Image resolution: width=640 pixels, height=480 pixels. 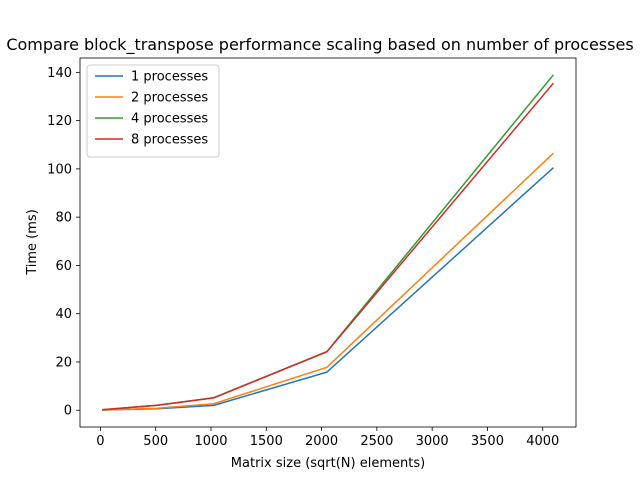 I want to click on y-tick-label: 20, so click(x=63, y=362).